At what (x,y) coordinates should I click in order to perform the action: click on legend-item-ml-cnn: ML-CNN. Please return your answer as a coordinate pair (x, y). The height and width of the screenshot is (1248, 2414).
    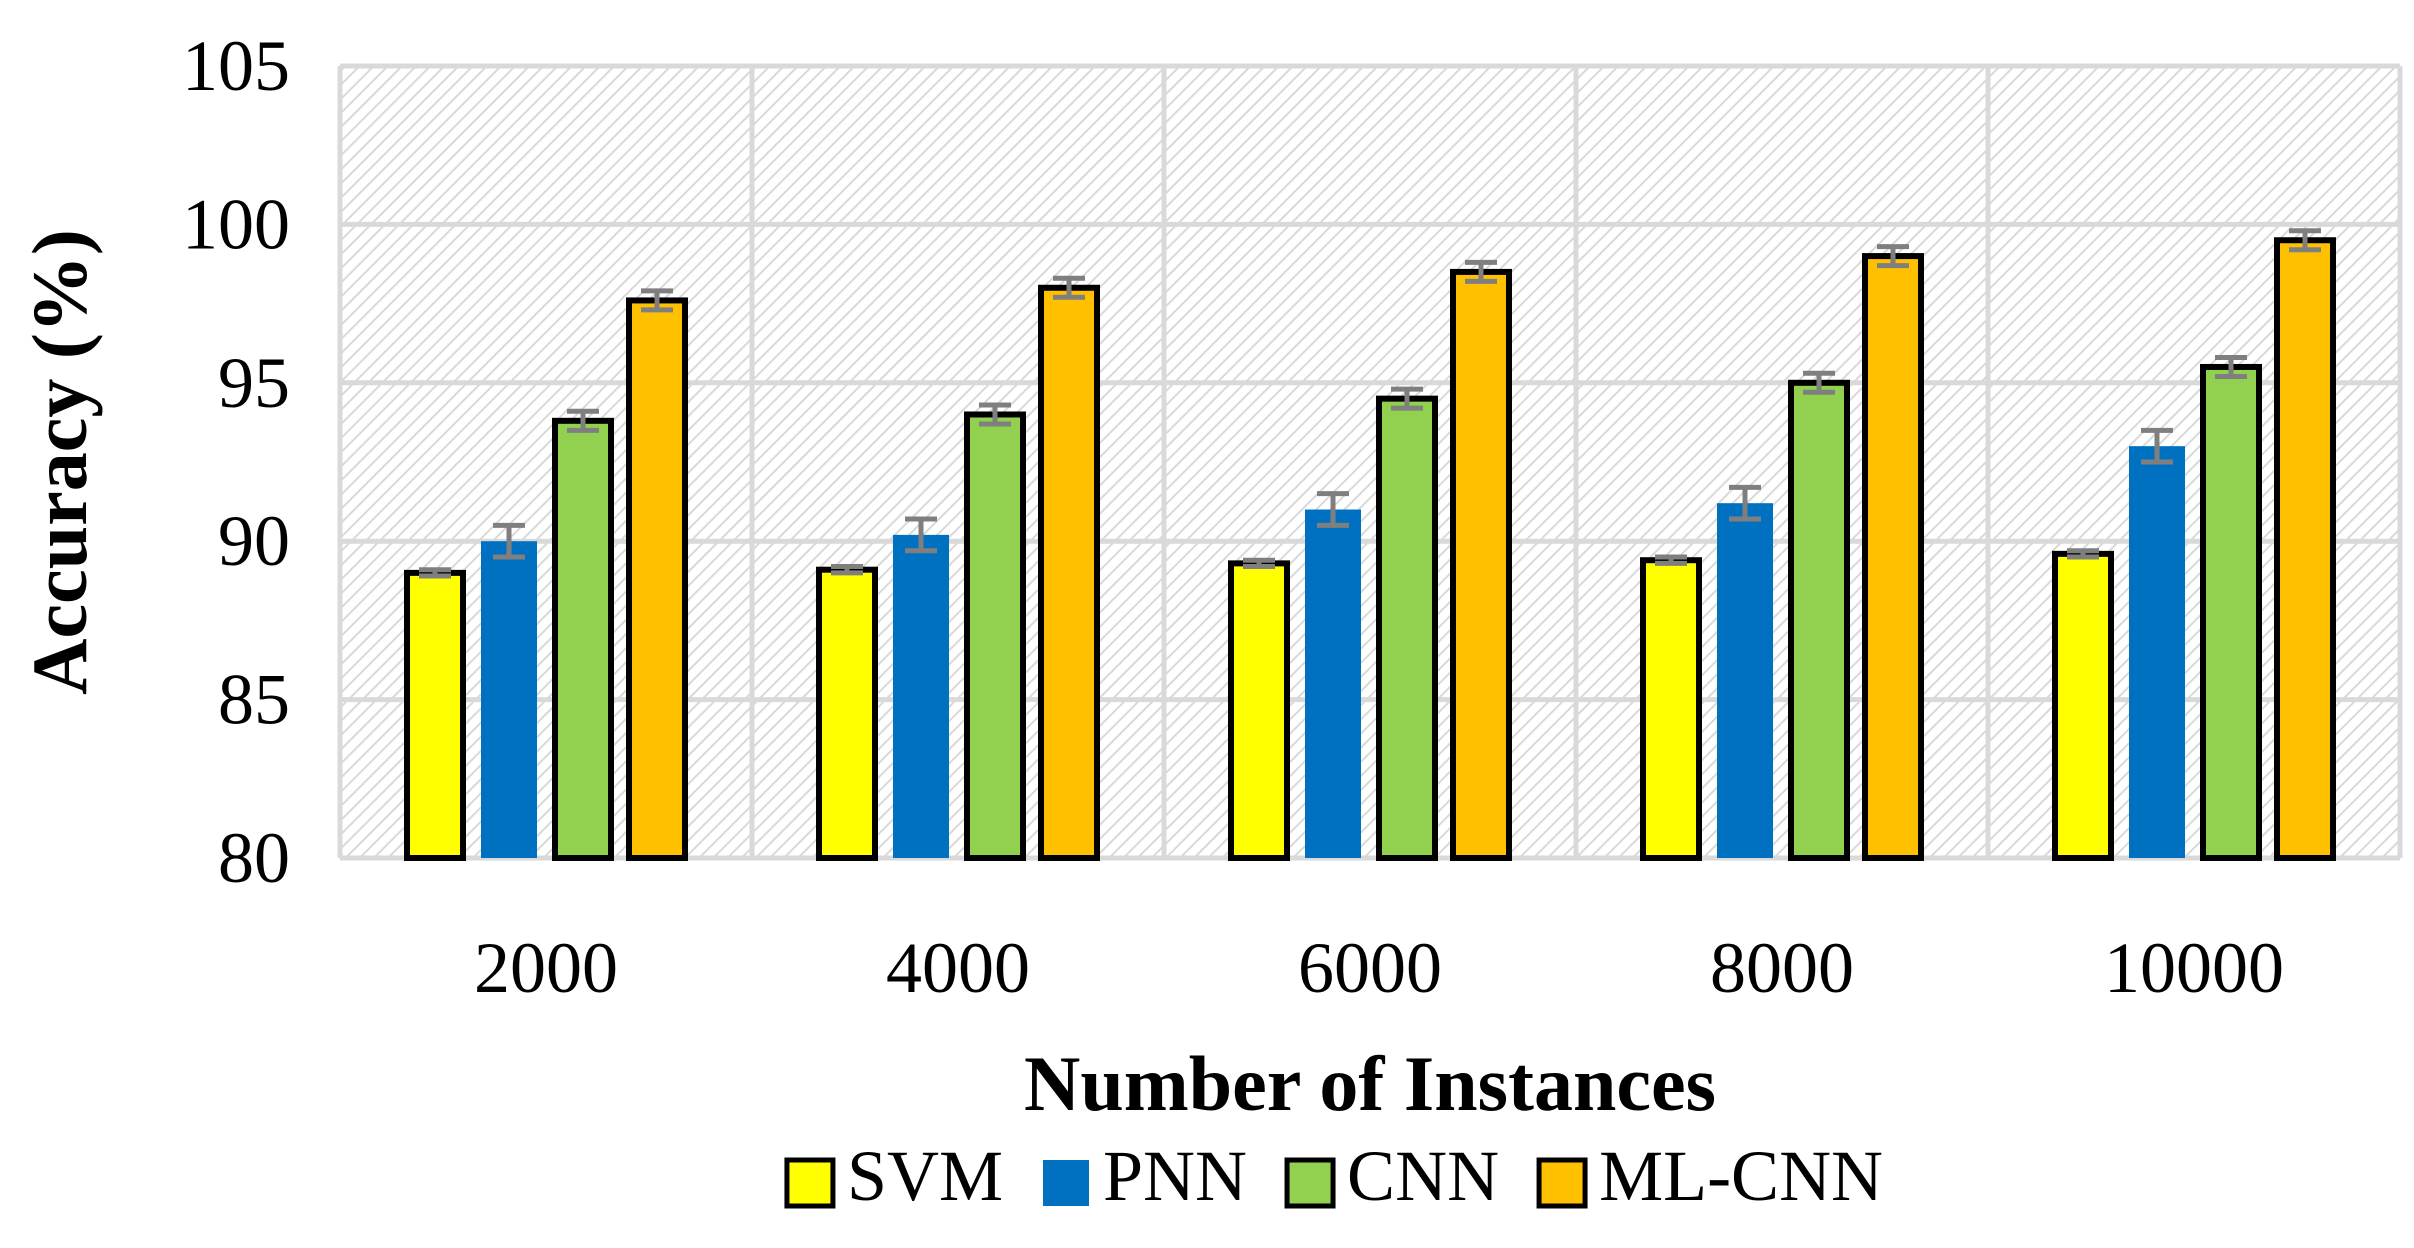
    Looking at the image, I should click on (1709, 1176).